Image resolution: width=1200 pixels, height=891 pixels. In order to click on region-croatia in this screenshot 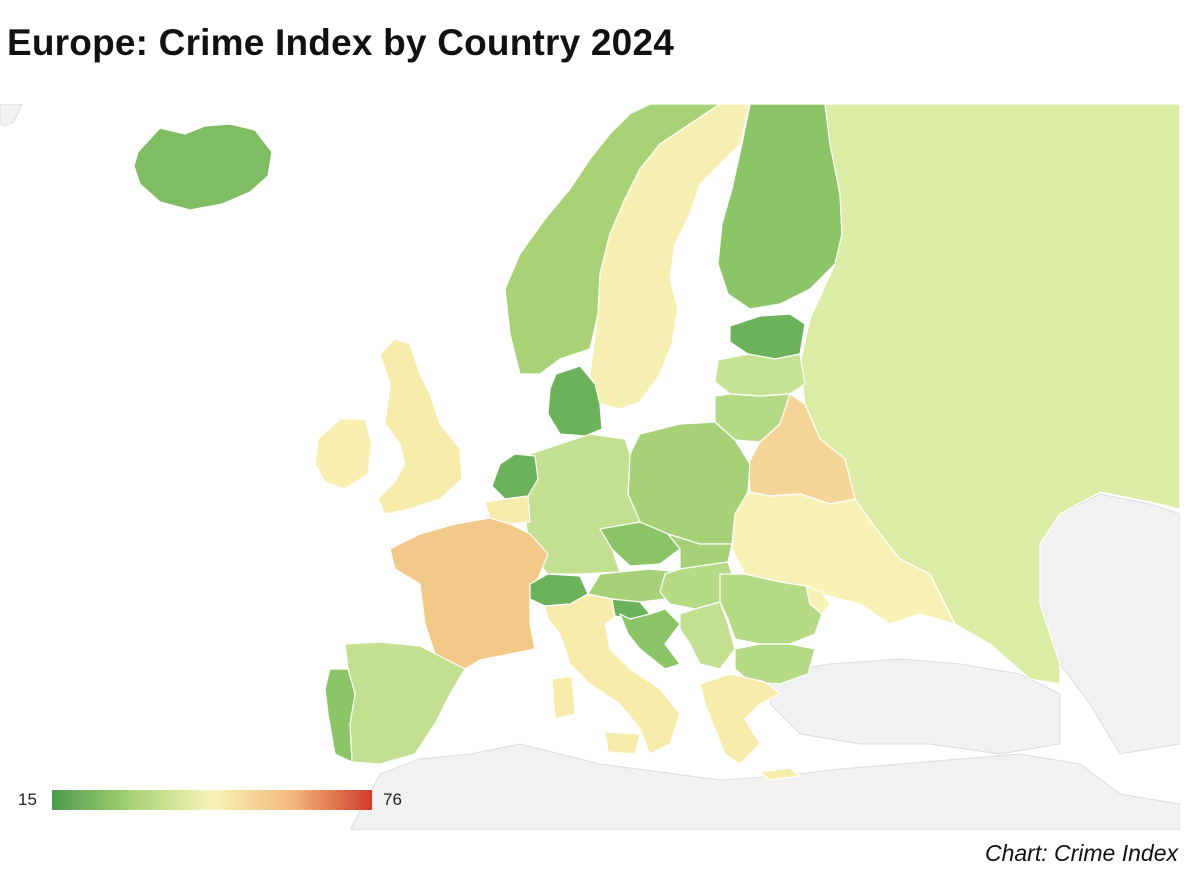, I will do `click(650, 639)`.